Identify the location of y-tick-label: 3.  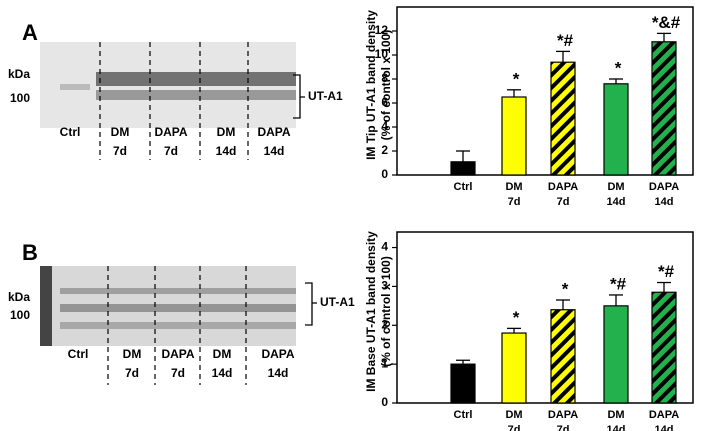
(384, 286).